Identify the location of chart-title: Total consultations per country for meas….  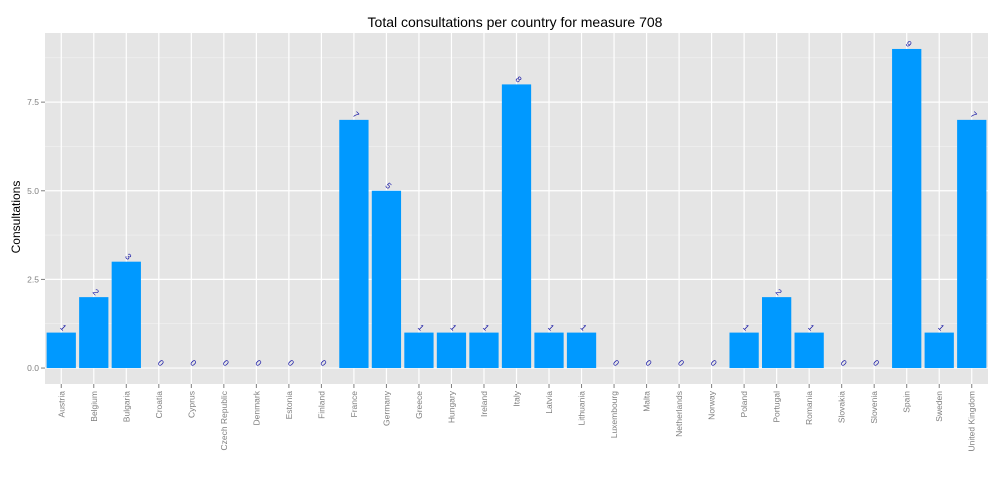
(515, 22).